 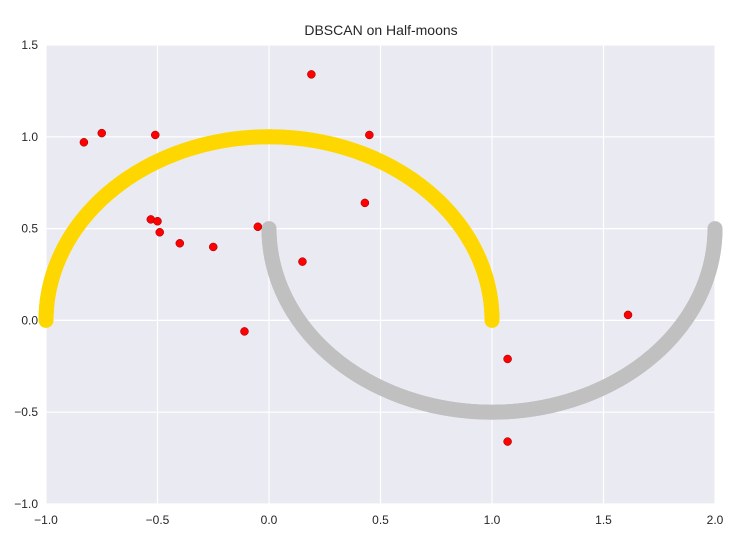 What do you see at coordinates (26, 504) in the screenshot?
I see `y-tick-label: −1.0` at bounding box center [26, 504].